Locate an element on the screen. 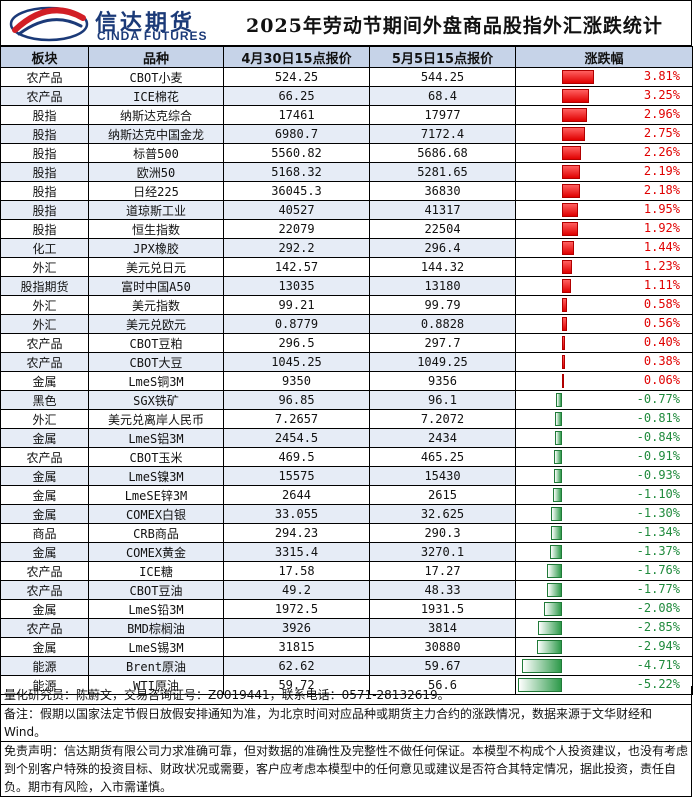 The image size is (694, 808). change-percent: 2.96% is located at coordinates (661, 114).